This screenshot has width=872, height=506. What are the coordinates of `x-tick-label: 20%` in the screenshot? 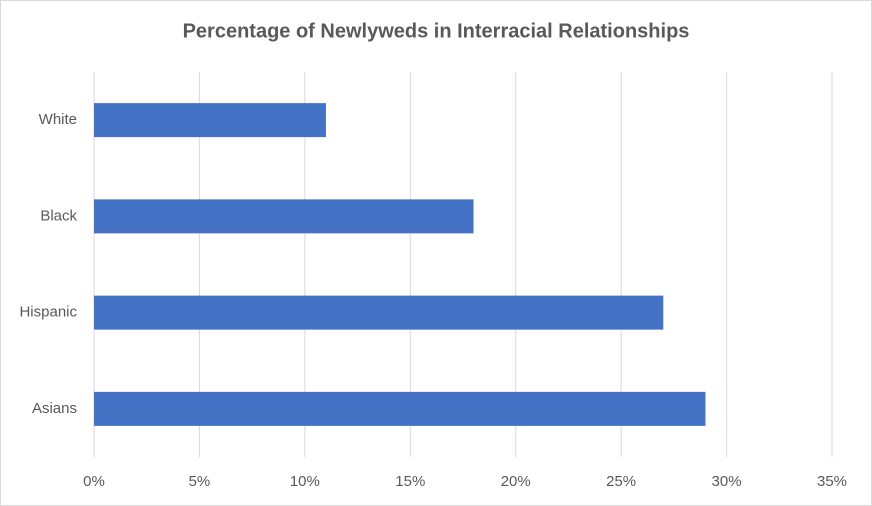 It's located at (516, 481).